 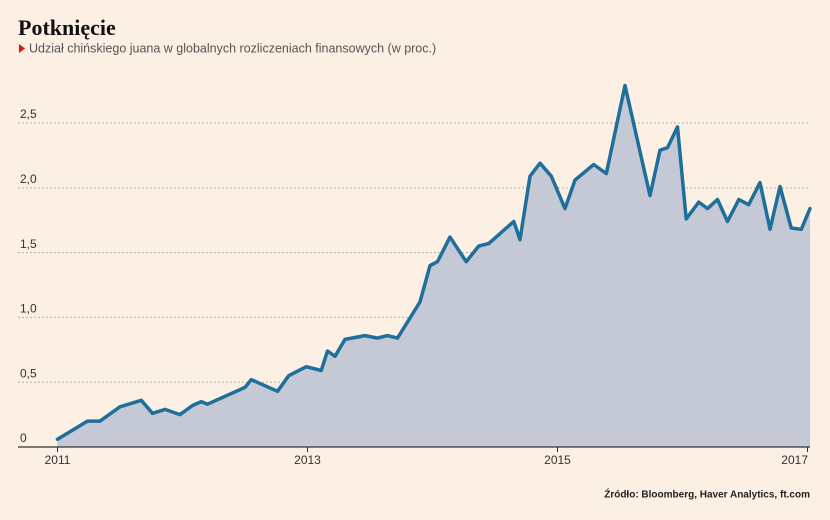 I want to click on y-tick-label: 2,0, so click(x=28, y=179).